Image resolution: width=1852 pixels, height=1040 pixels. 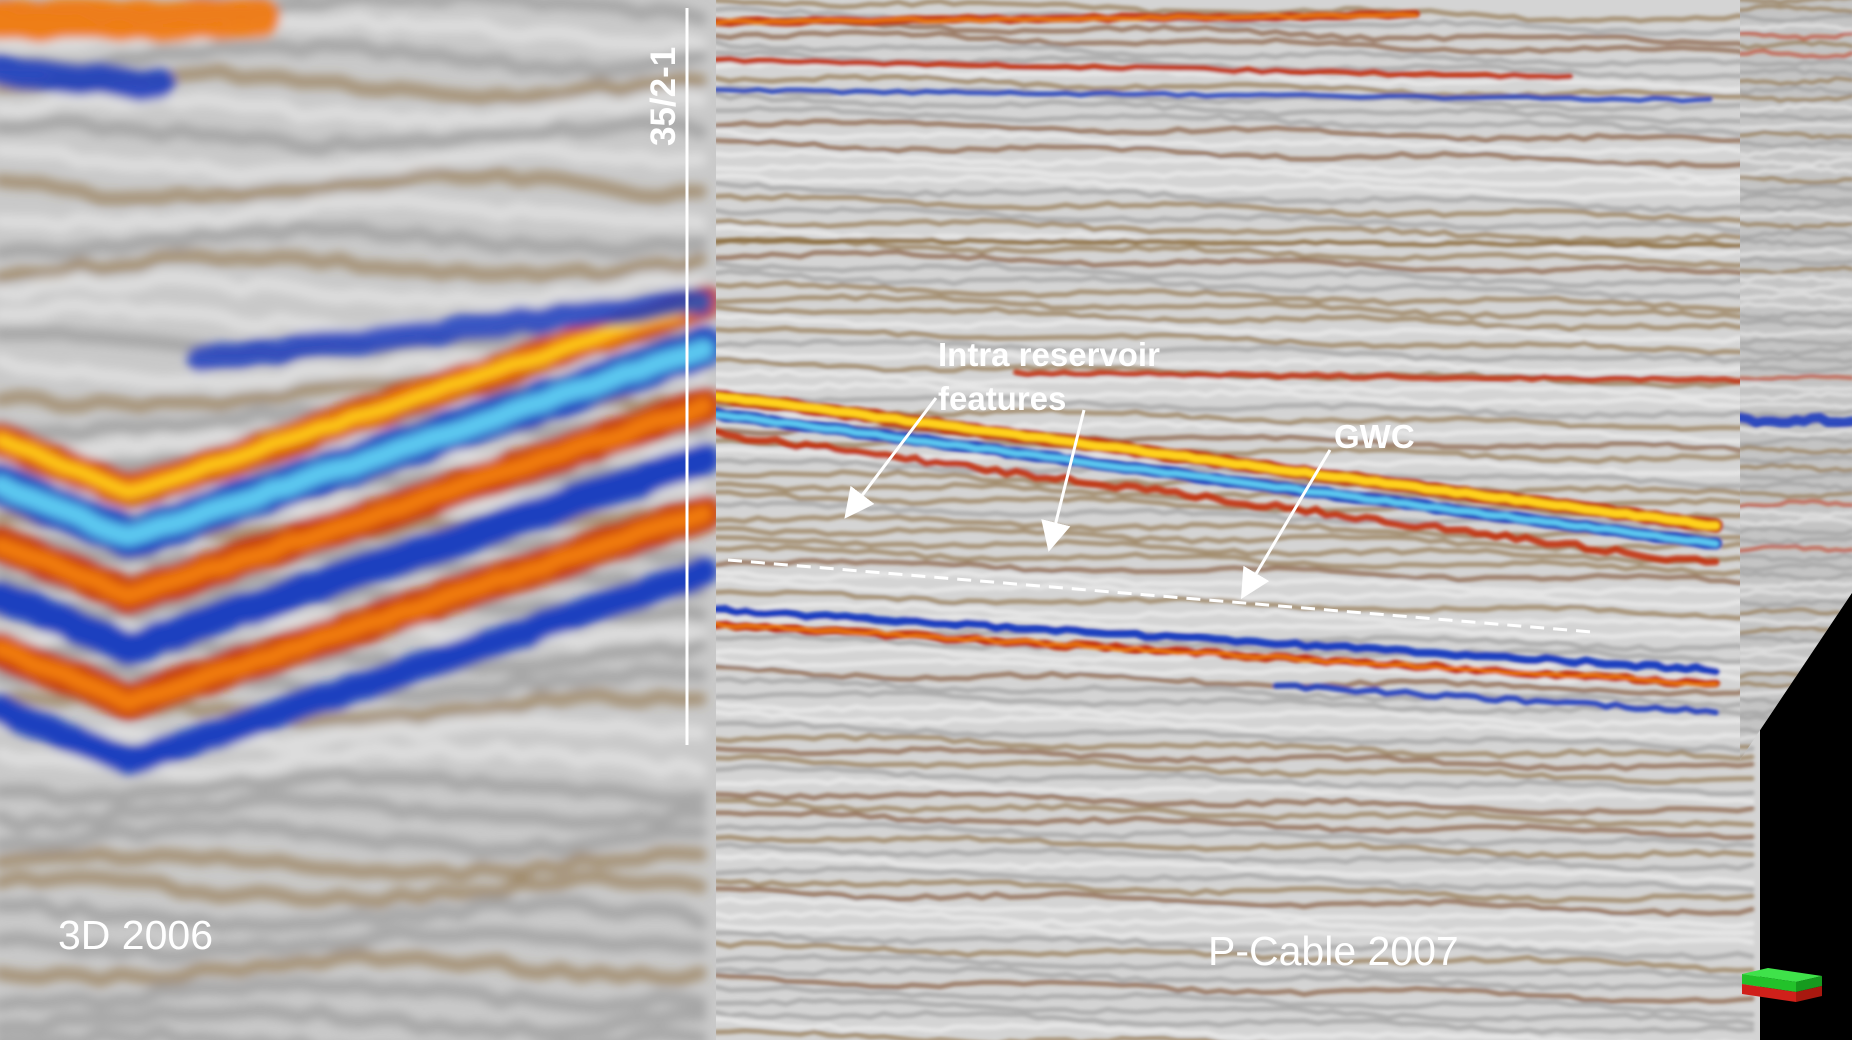 I want to click on feature-label-line1: Intra reservoir, so click(x=1049, y=354).